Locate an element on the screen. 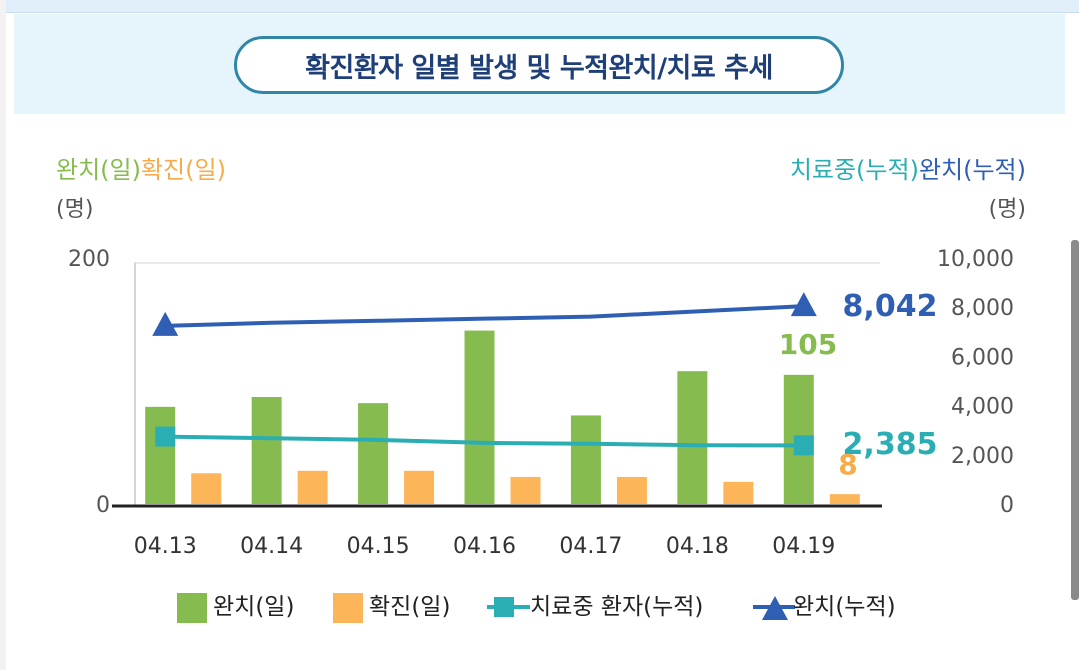  x-tick-label: 04.18 is located at coordinates (697, 546).